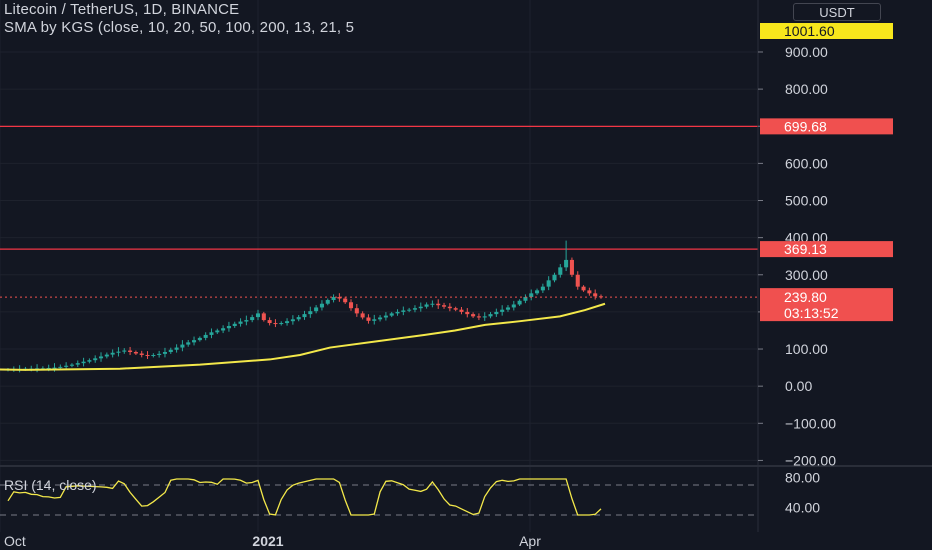 The width and height of the screenshot is (932, 550). I want to click on time-axis: Oct 2021 Apr, so click(272, 541).